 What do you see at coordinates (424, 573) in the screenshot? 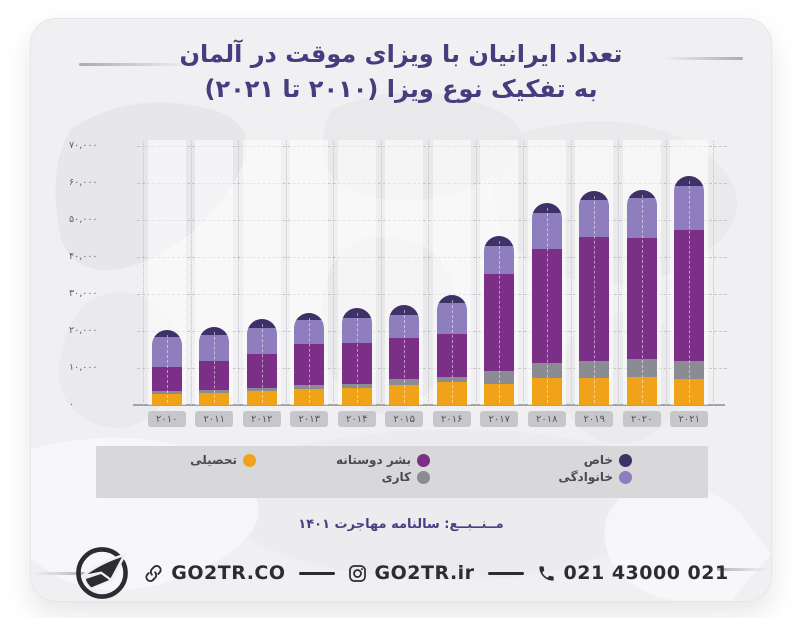
I see `instagram-label: GO2TR.ir` at bounding box center [424, 573].